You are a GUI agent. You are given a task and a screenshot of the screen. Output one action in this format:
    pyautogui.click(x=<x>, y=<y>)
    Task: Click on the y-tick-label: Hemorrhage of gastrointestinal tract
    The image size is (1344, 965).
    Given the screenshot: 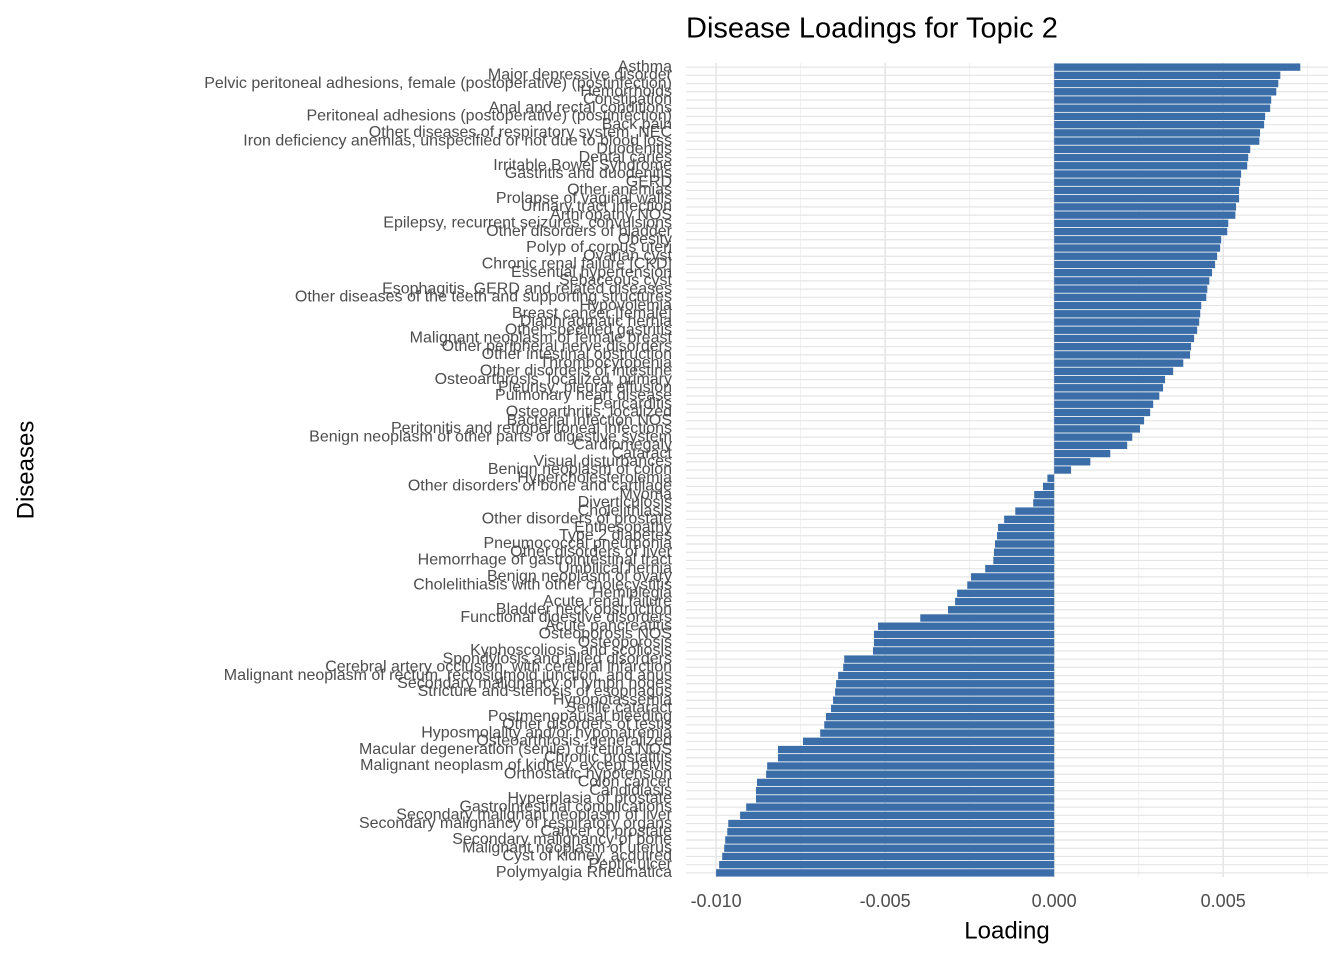 What is the action you would take?
    pyautogui.click(x=545, y=560)
    